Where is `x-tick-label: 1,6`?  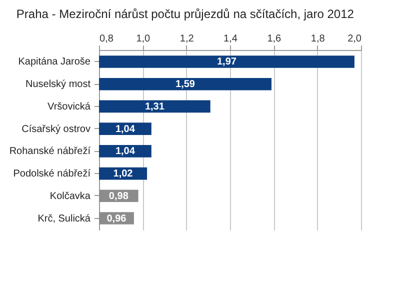 x-tick-label: 1,6 is located at coordinates (274, 39).